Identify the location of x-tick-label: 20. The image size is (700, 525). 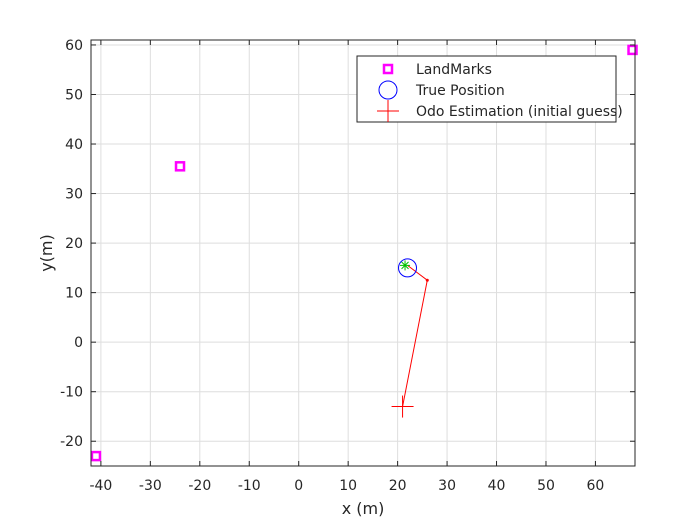
(398, 486).